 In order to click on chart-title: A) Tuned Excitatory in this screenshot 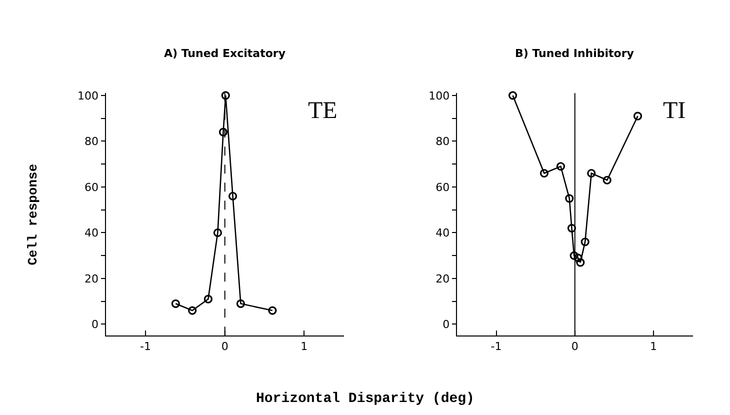, I will do `click(225, 53)`.